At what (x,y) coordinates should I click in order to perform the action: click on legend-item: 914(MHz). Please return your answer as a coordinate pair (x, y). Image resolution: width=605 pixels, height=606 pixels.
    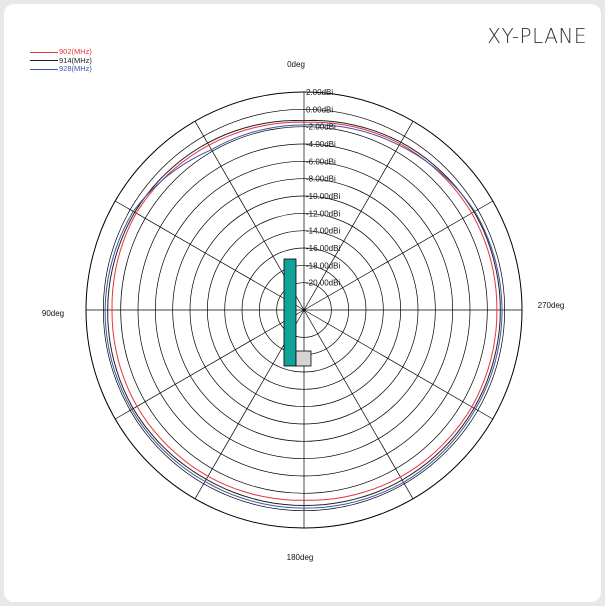
    Looking at the image, I should click on (61, 60).